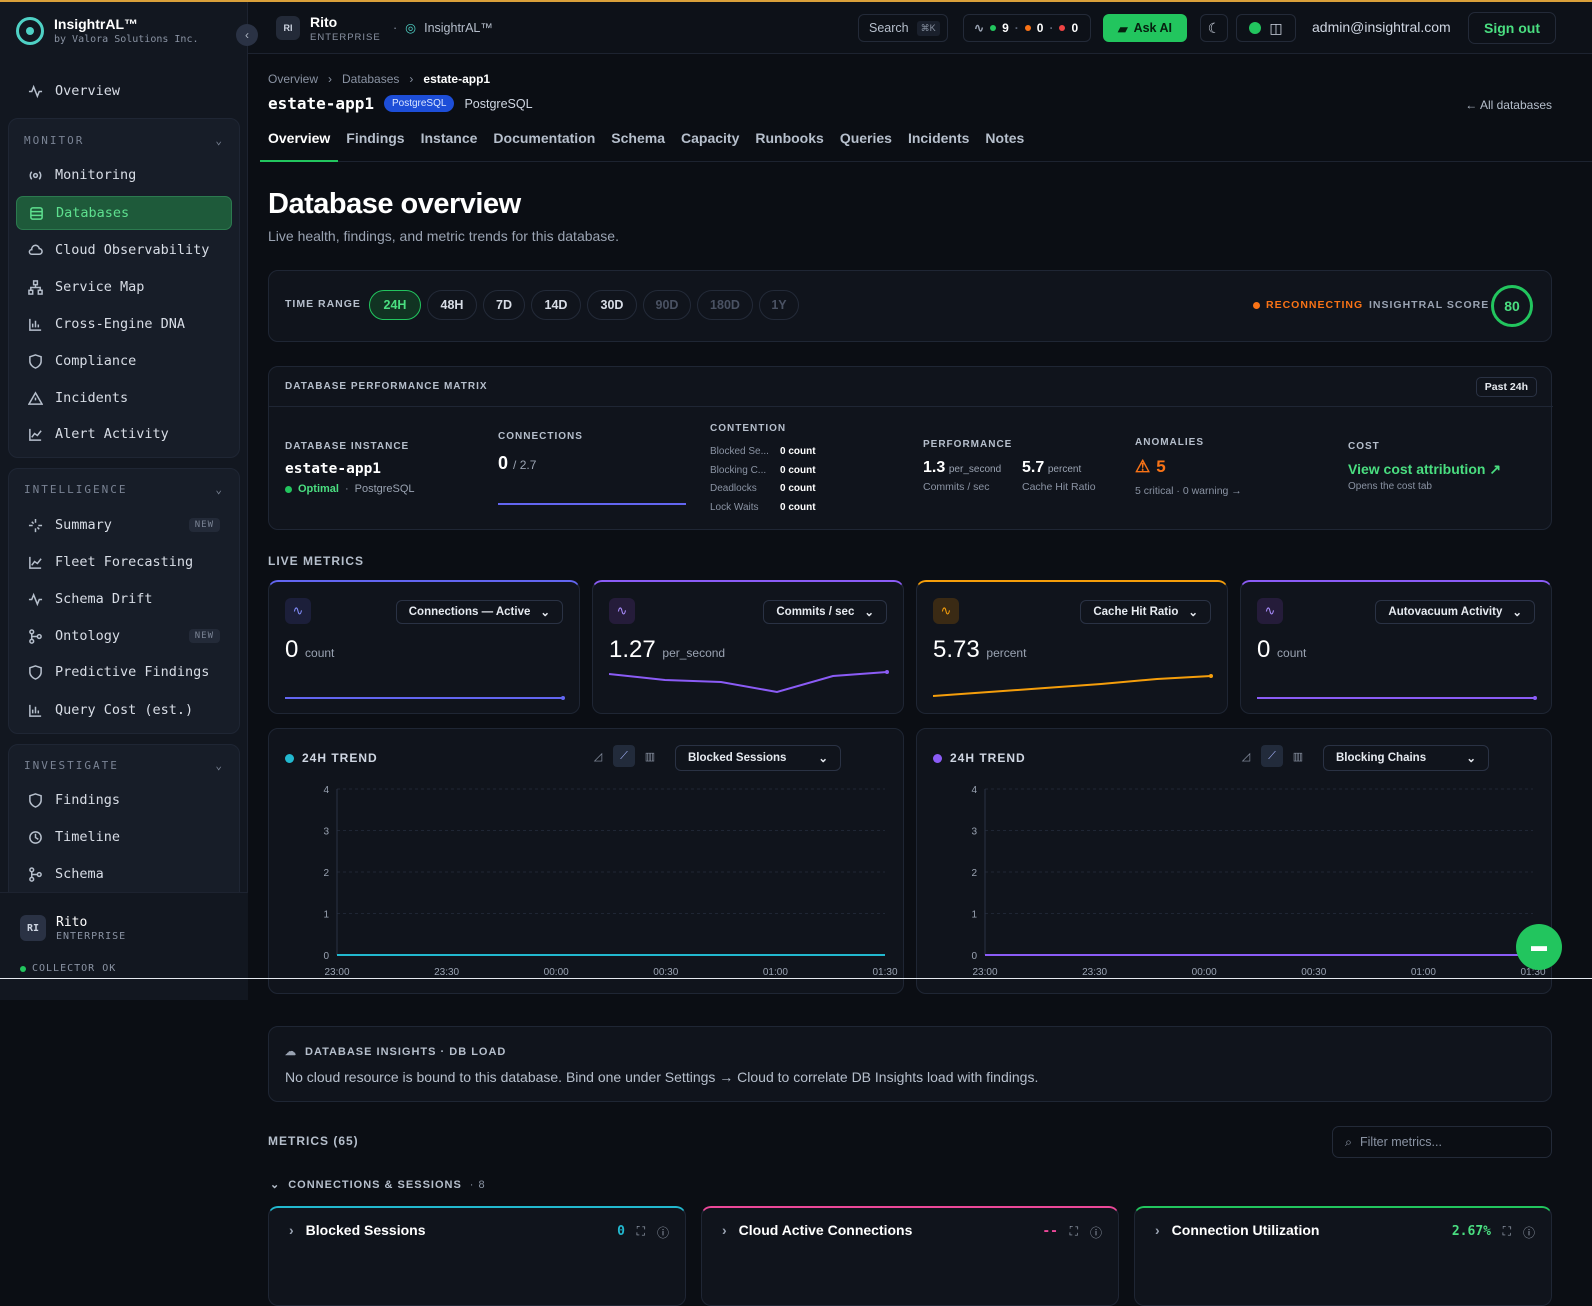 This screenshot has width=1592, height=1306. I want to click on sidebar-item-label: Monitoring, so click(96, 175).